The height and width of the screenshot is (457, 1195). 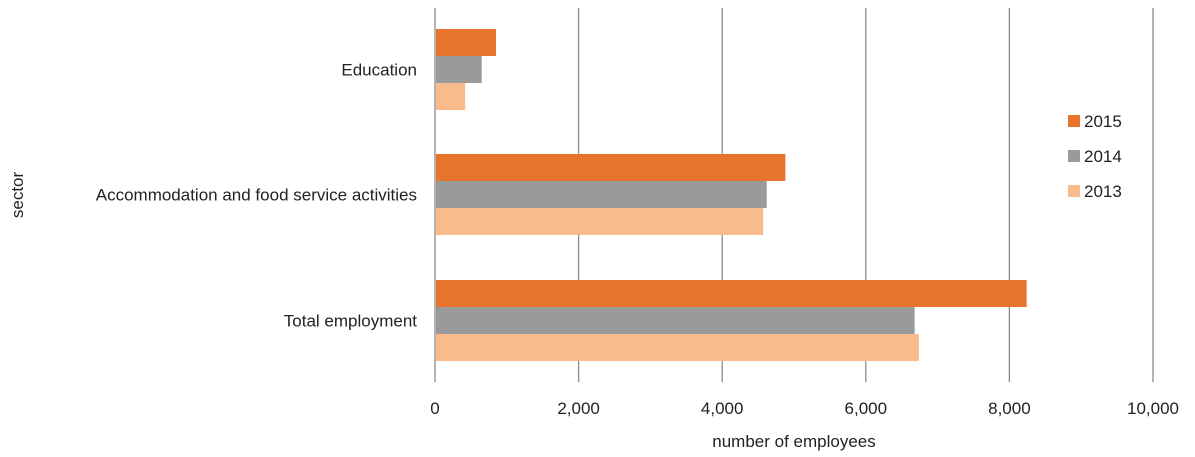 I want to click on legend-label-2015: 2015, so click(x=1103, y=121).